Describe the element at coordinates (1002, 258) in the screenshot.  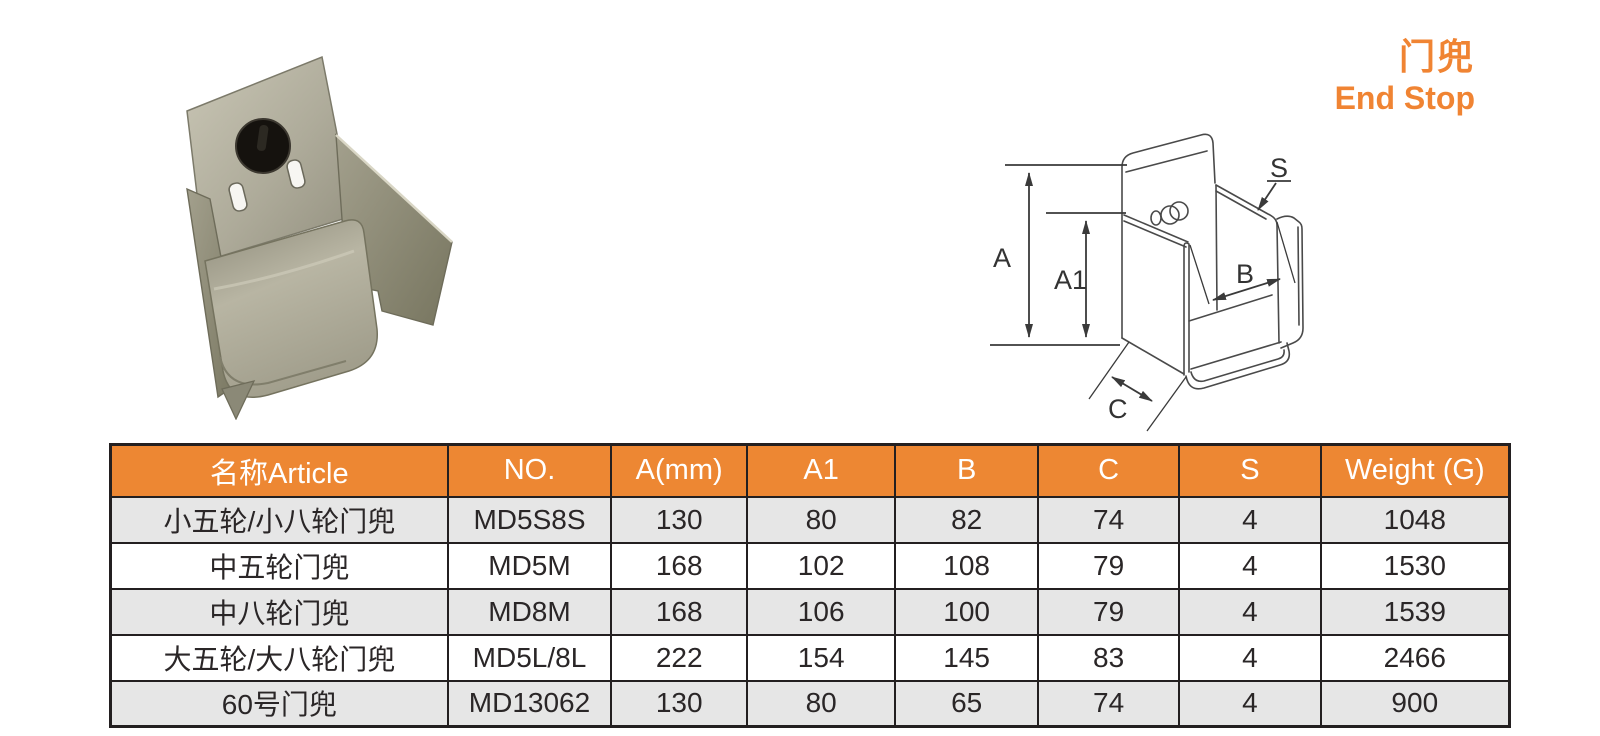
I see `dim-label-a: A` at that location.